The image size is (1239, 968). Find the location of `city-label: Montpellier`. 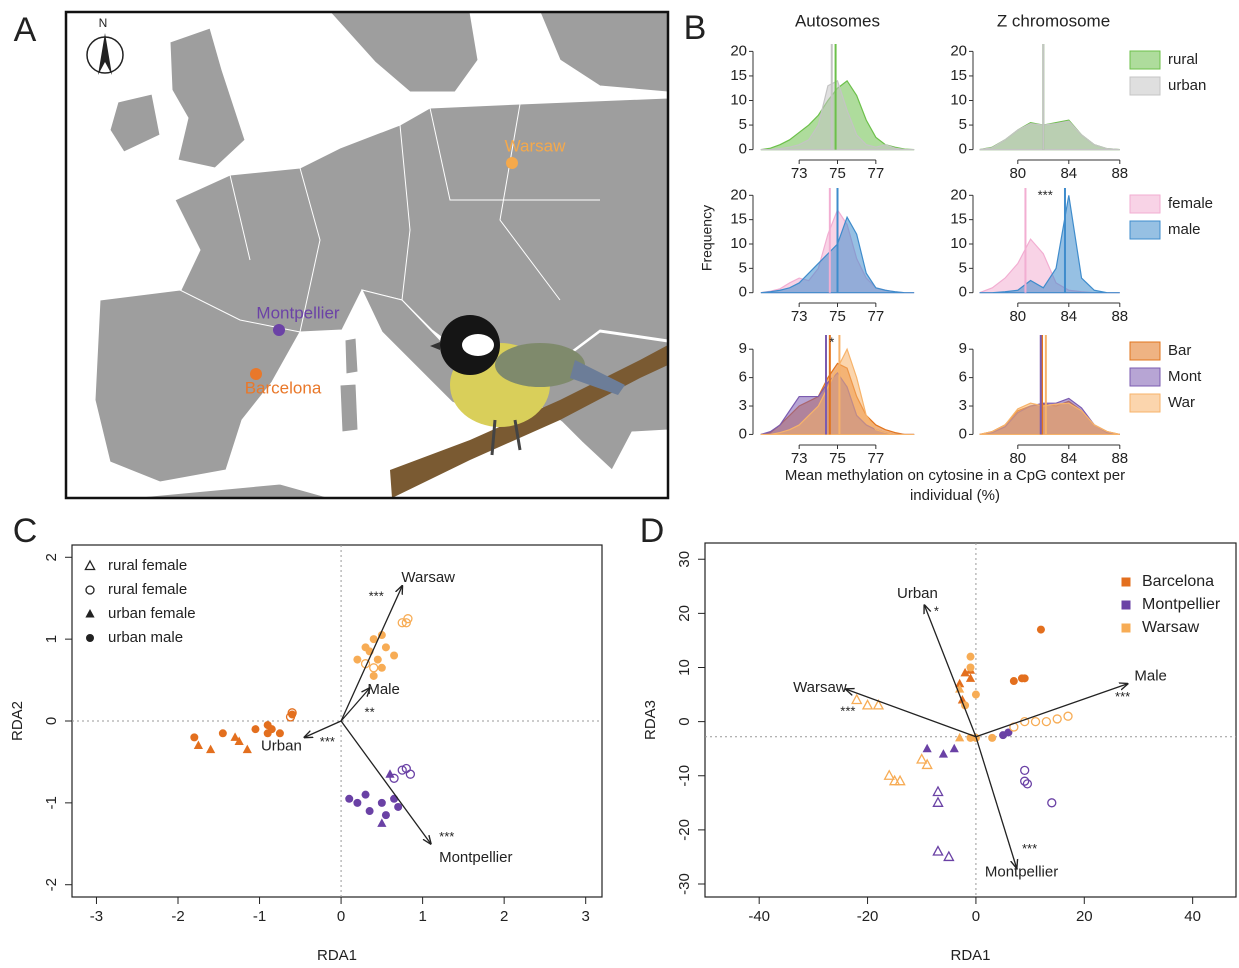

city-label: Montpellier is located at coordinates (297, 312).